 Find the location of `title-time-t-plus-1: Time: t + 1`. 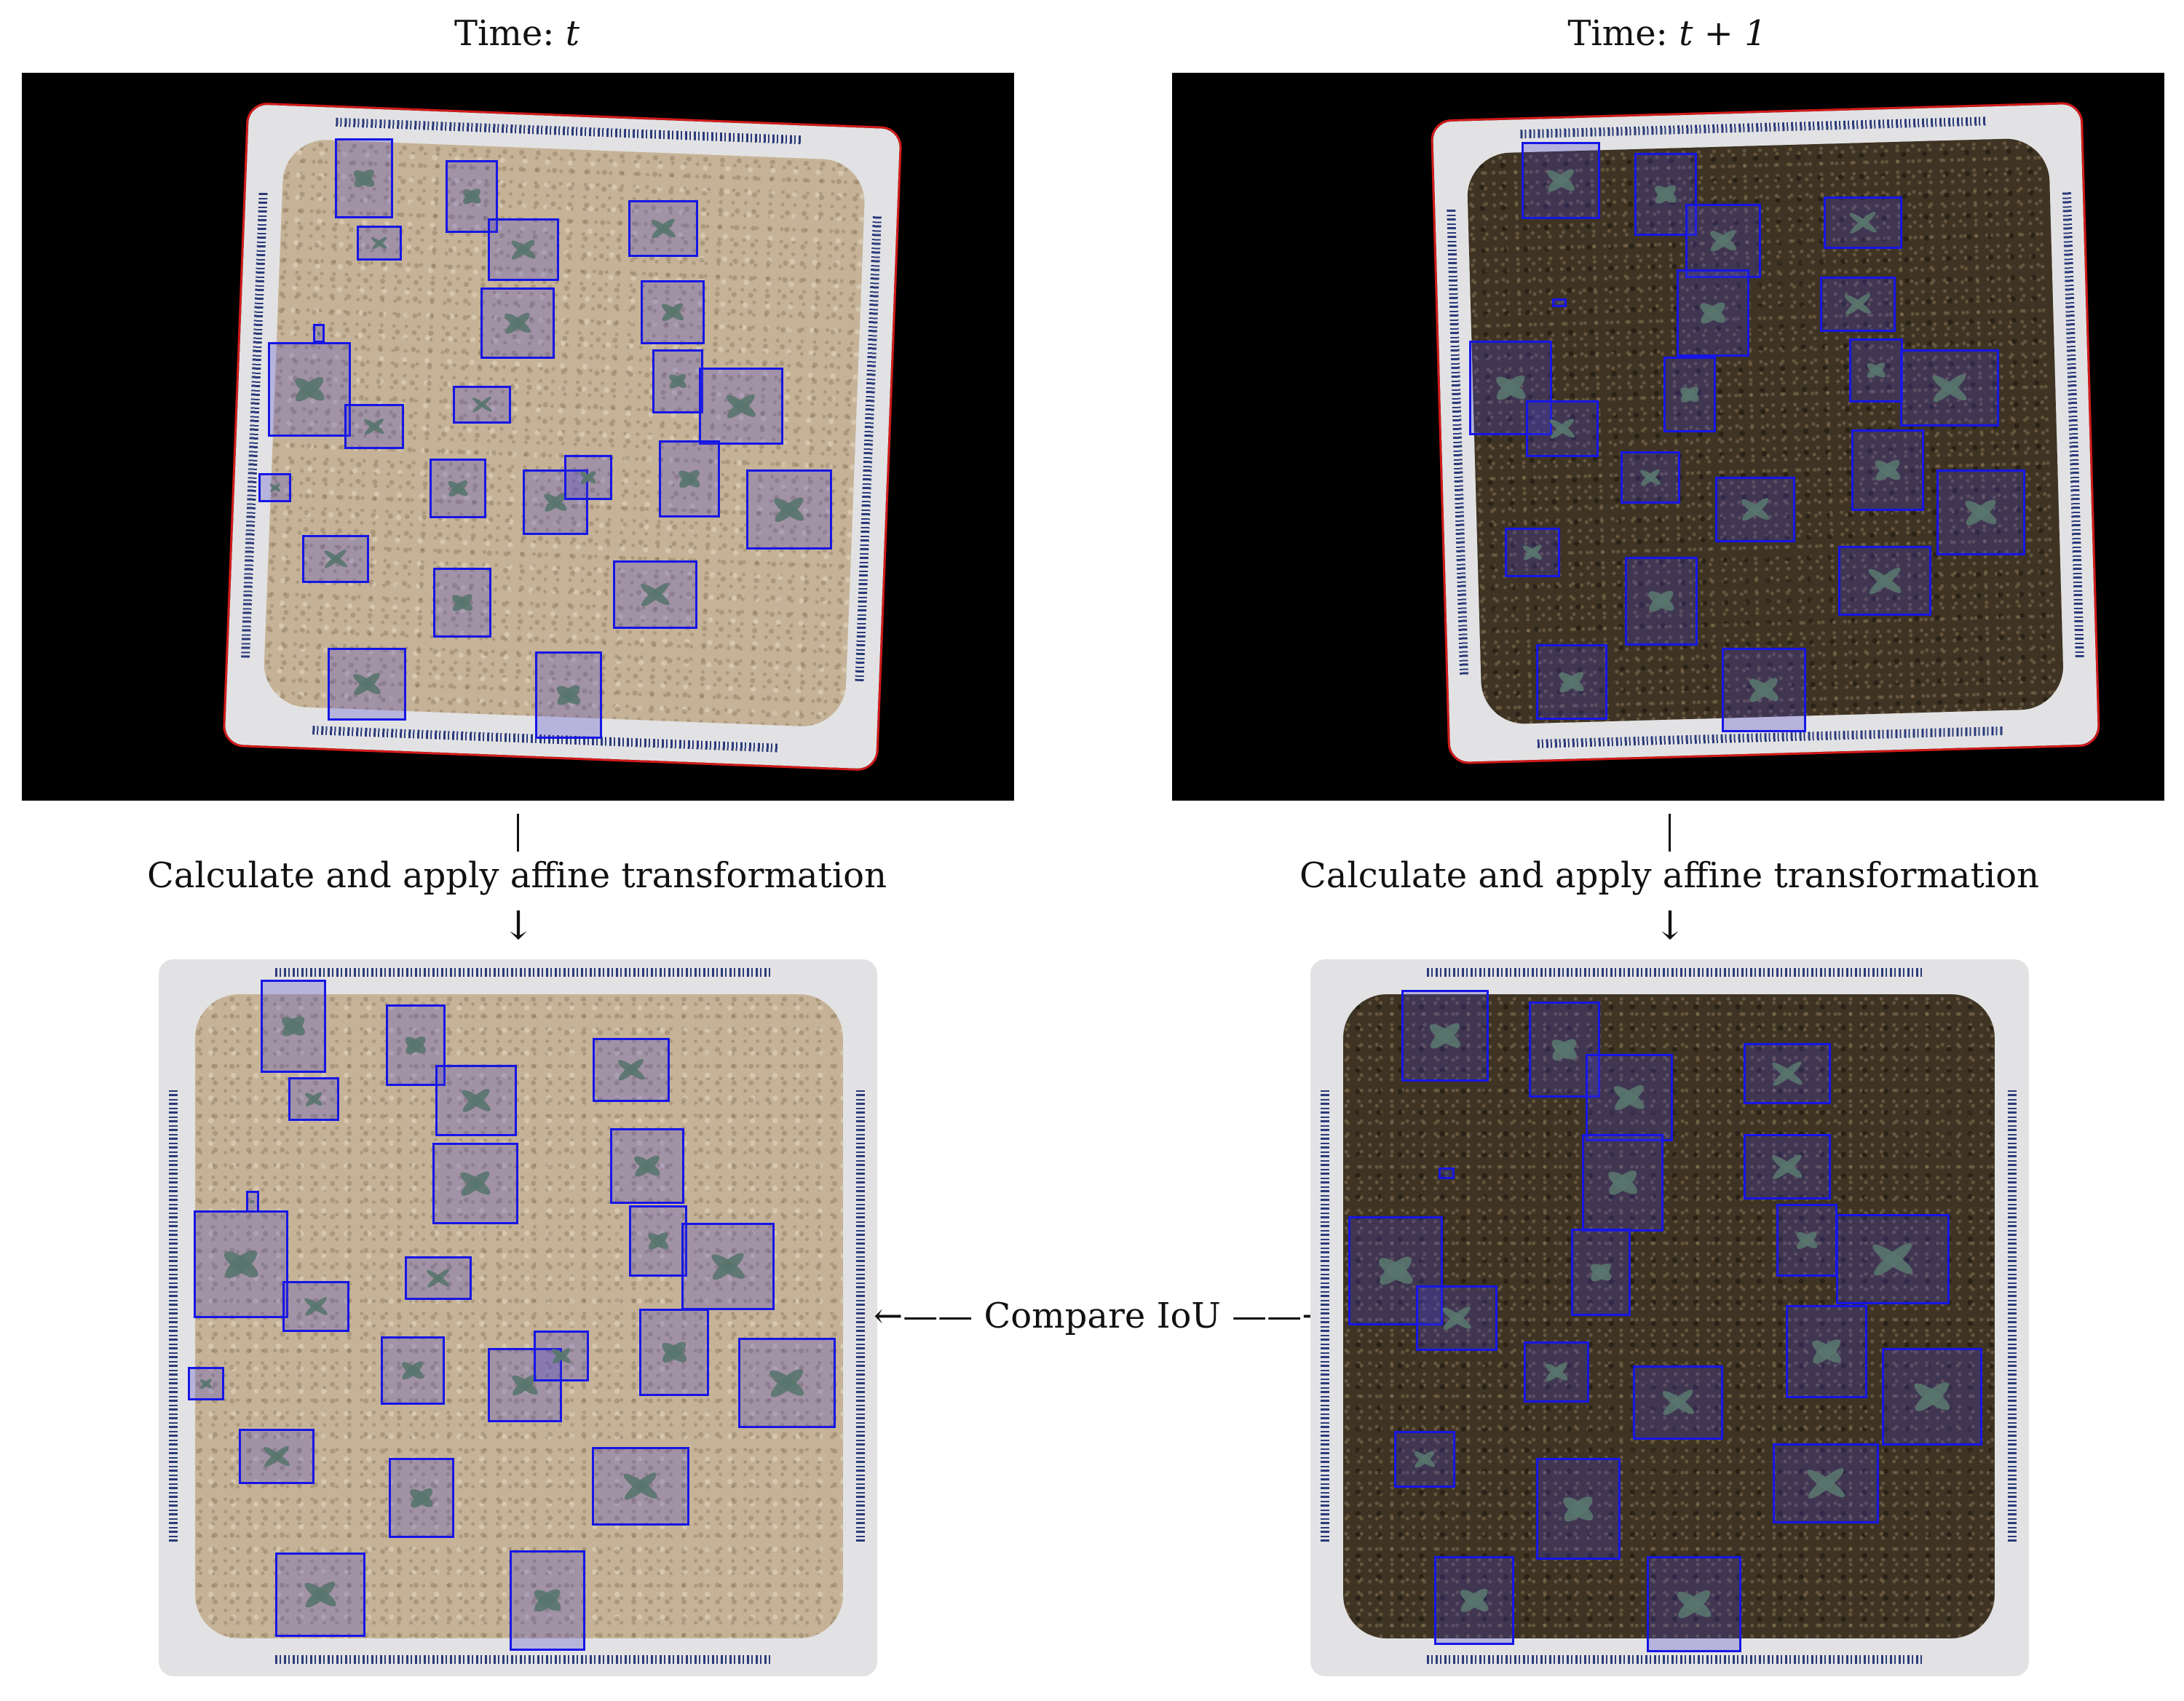

title-time-t-plus-1: Time: t + 1 is located at coordinates (1667, 33).